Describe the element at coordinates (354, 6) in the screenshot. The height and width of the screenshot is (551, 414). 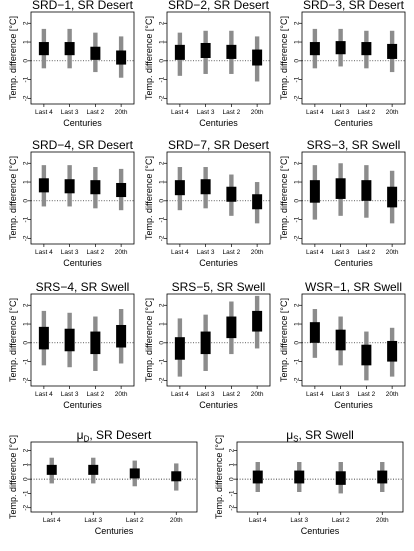
I see `panel-title: SRD−3, SR Desert` at that location.